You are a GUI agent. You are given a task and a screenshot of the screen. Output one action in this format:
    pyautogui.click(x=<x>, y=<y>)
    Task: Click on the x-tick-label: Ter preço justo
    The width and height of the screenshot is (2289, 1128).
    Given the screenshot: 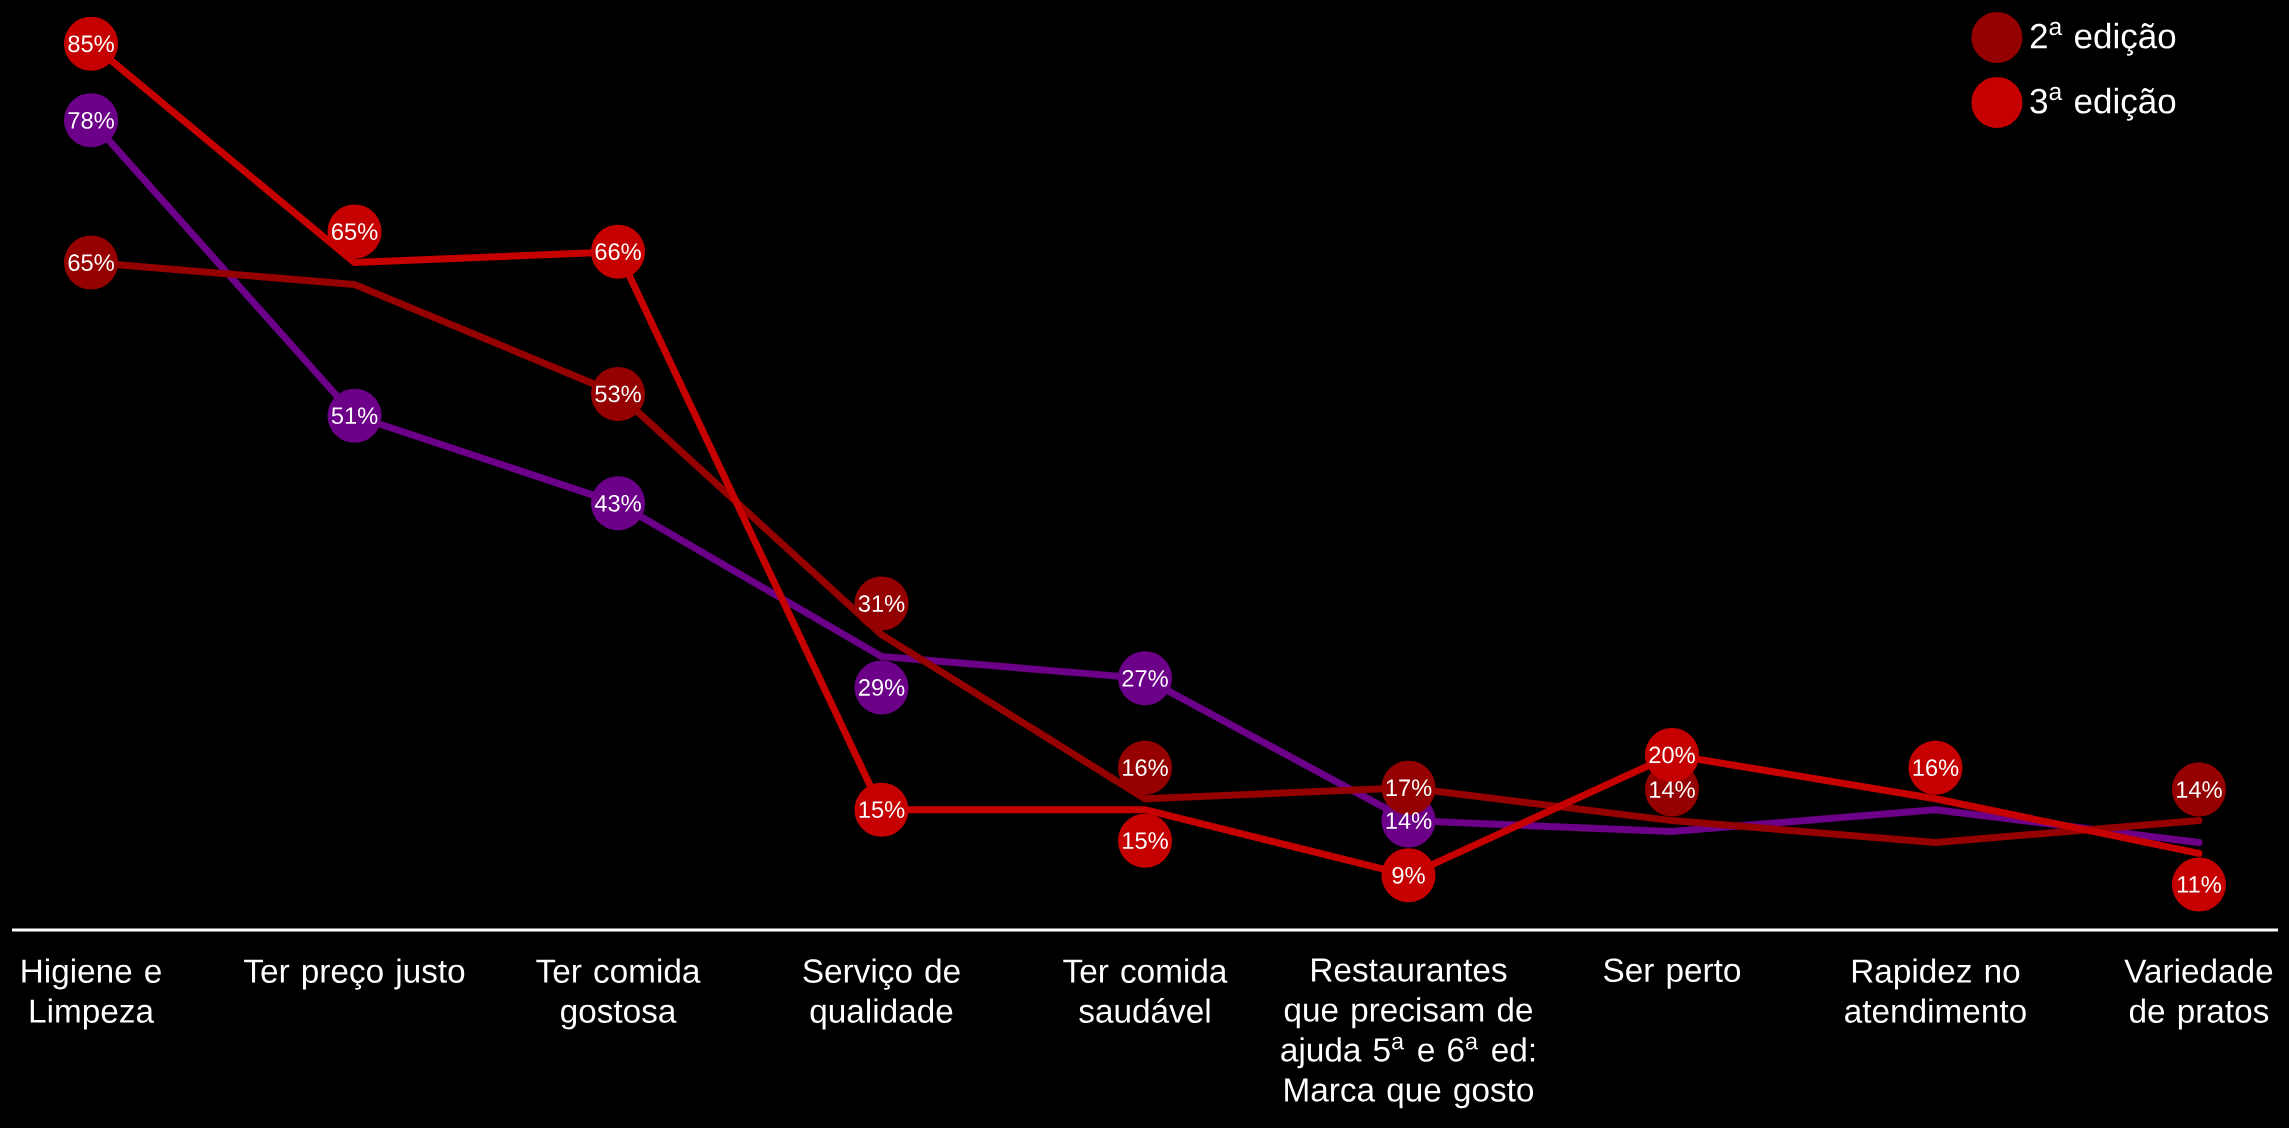 What is the action you would take?
    pyautogui.click(x=354, y=974)
    